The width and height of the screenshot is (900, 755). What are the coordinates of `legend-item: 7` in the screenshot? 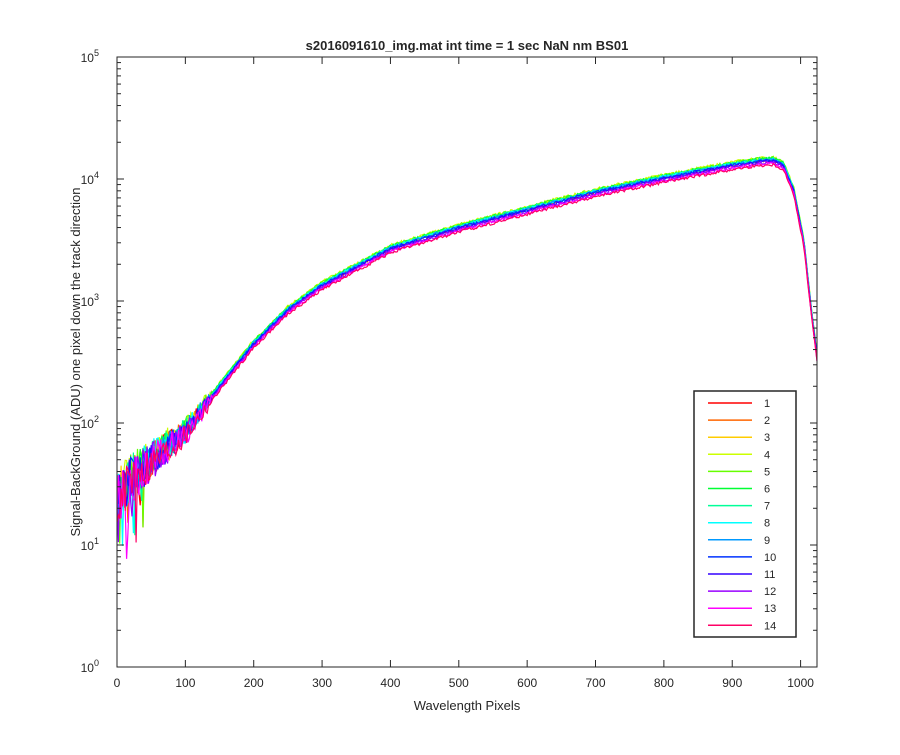 It's located at (739, 507).